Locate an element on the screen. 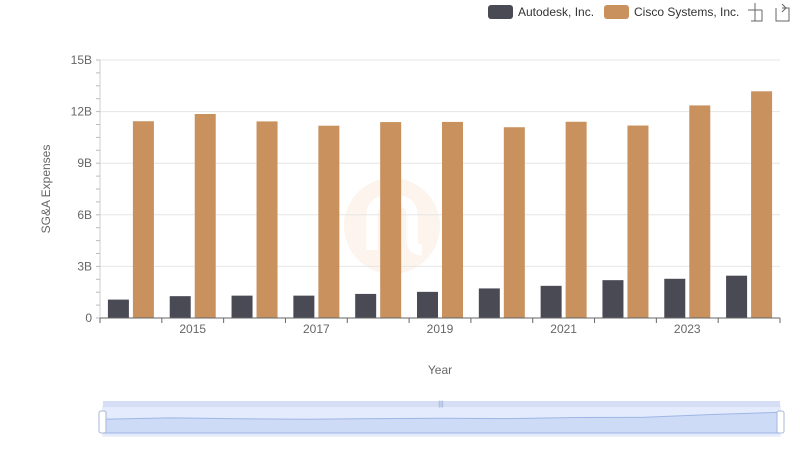 The image size is (800, 461). legend: Autodesk, Inc. Cisco Systems, Inc. is located at coordinates (613, 12).